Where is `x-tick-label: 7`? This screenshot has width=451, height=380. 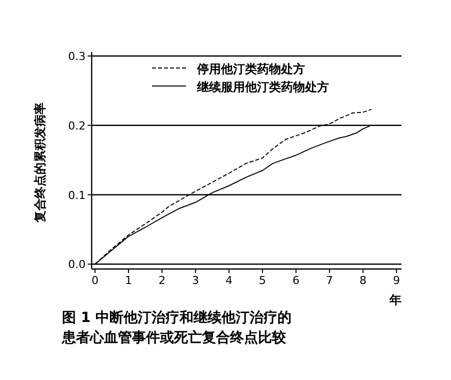
x-tick-label: 7 is located at coordinates (329, 280).